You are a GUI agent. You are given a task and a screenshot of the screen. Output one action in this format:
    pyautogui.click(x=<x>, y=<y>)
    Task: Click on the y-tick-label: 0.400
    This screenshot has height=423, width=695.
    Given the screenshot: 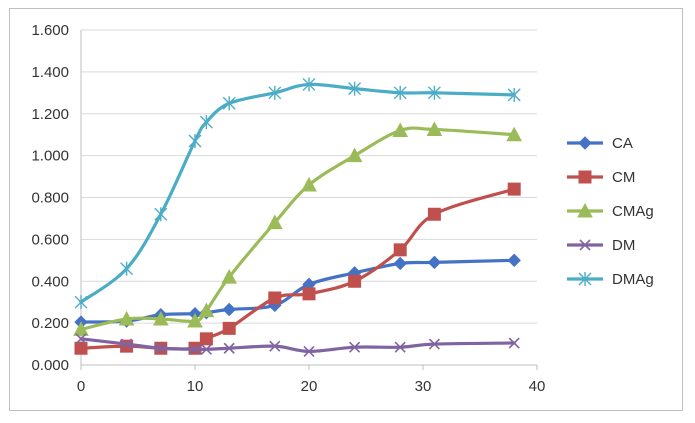 What is the action you would take?
    pyautogui.click(x=50, y=281)
    